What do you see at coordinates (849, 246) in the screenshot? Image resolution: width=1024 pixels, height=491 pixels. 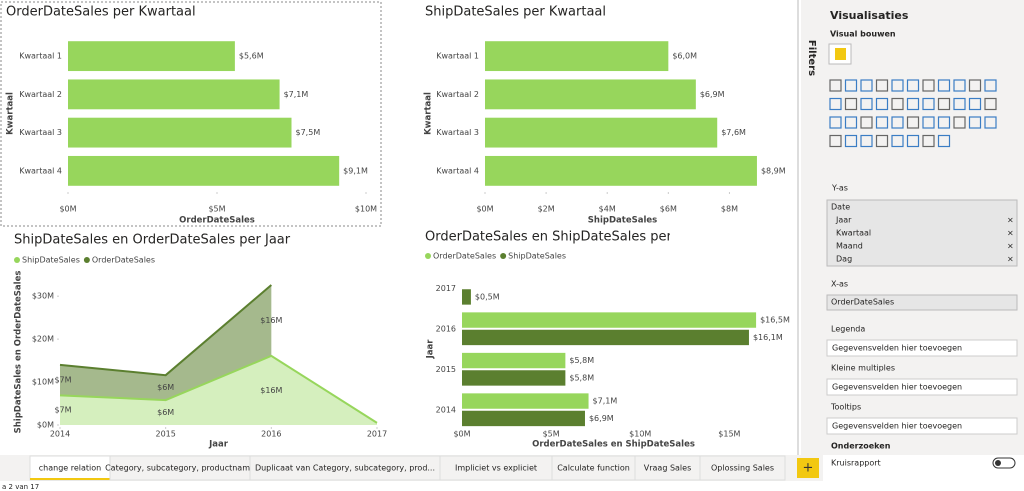 I see `sub-field: Maand` at bounding box center [849, 246].